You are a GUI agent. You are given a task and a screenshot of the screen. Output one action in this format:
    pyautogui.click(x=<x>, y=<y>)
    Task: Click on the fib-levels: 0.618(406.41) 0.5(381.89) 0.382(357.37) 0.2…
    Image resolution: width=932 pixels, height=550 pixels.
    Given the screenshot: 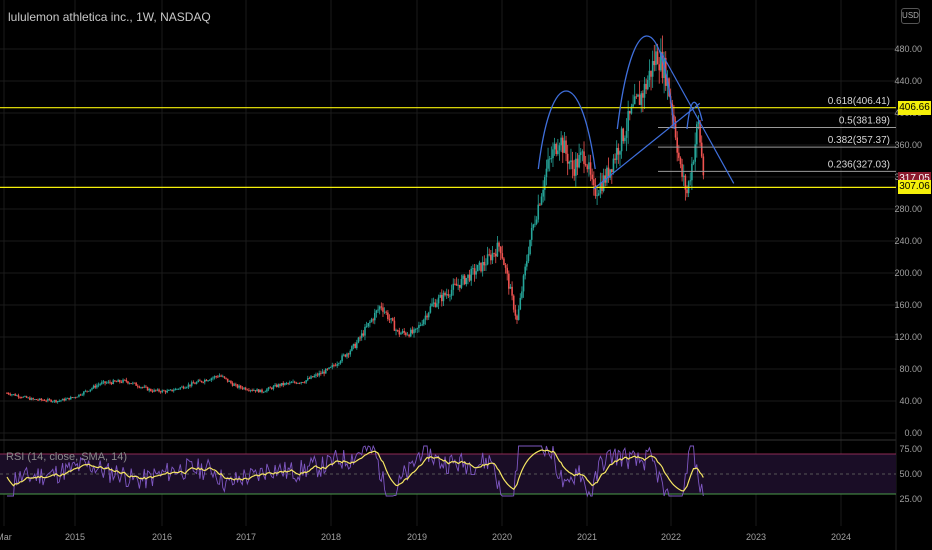 What is the action you would take?
    pyautogui.click(x=777, y=134)
    